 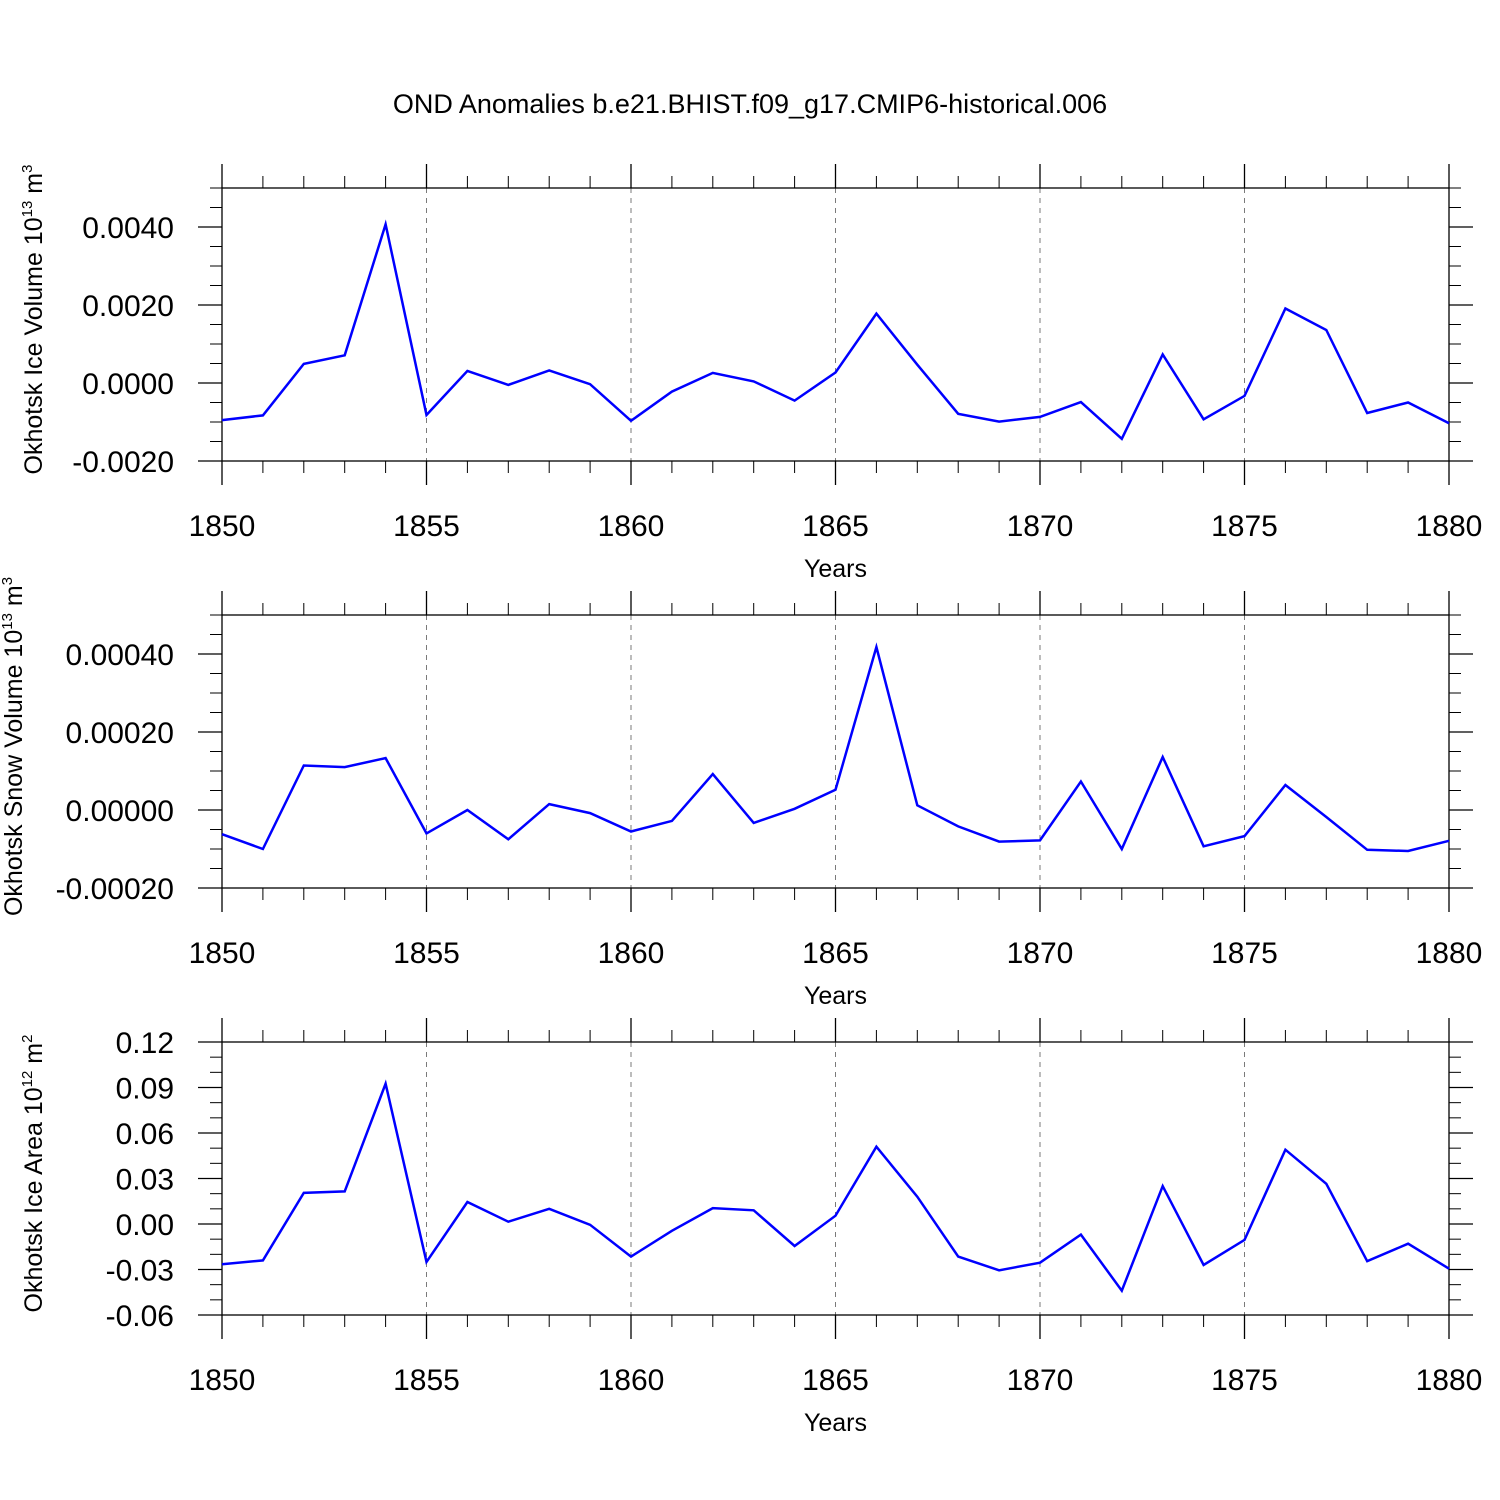 I want to click on y-tick-label: 0.00000, so click(x=120, y=811).